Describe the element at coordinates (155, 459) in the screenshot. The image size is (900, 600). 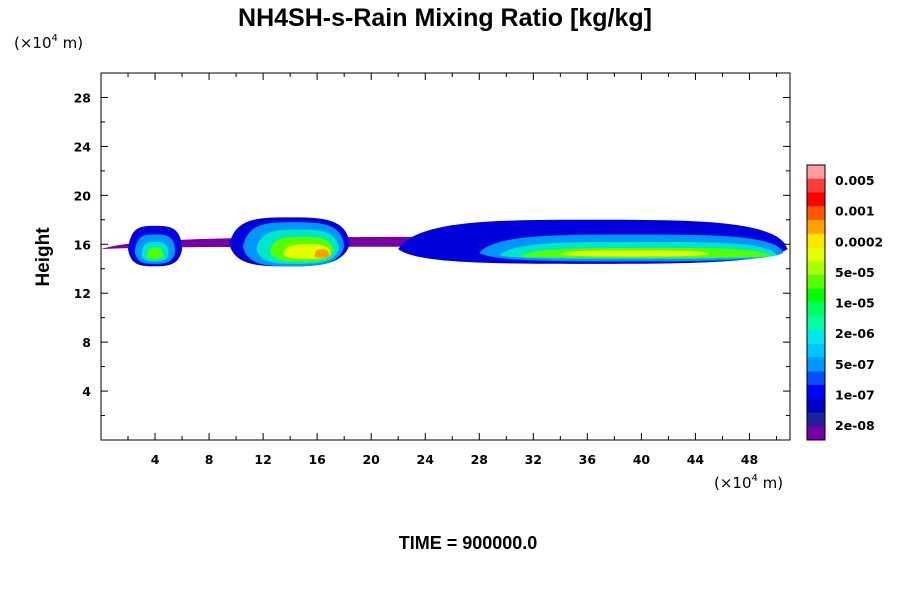
I see `x-tick-label: 4` at that location.